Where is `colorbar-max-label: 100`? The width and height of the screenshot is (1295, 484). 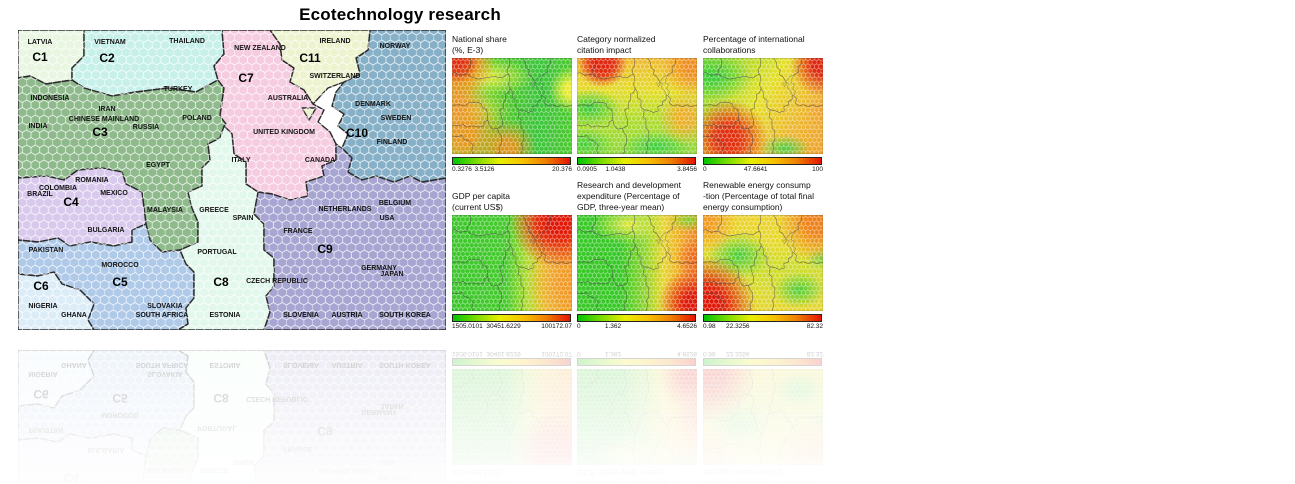 colorbar-max-label: 100 is located at coordinates (817, 169).